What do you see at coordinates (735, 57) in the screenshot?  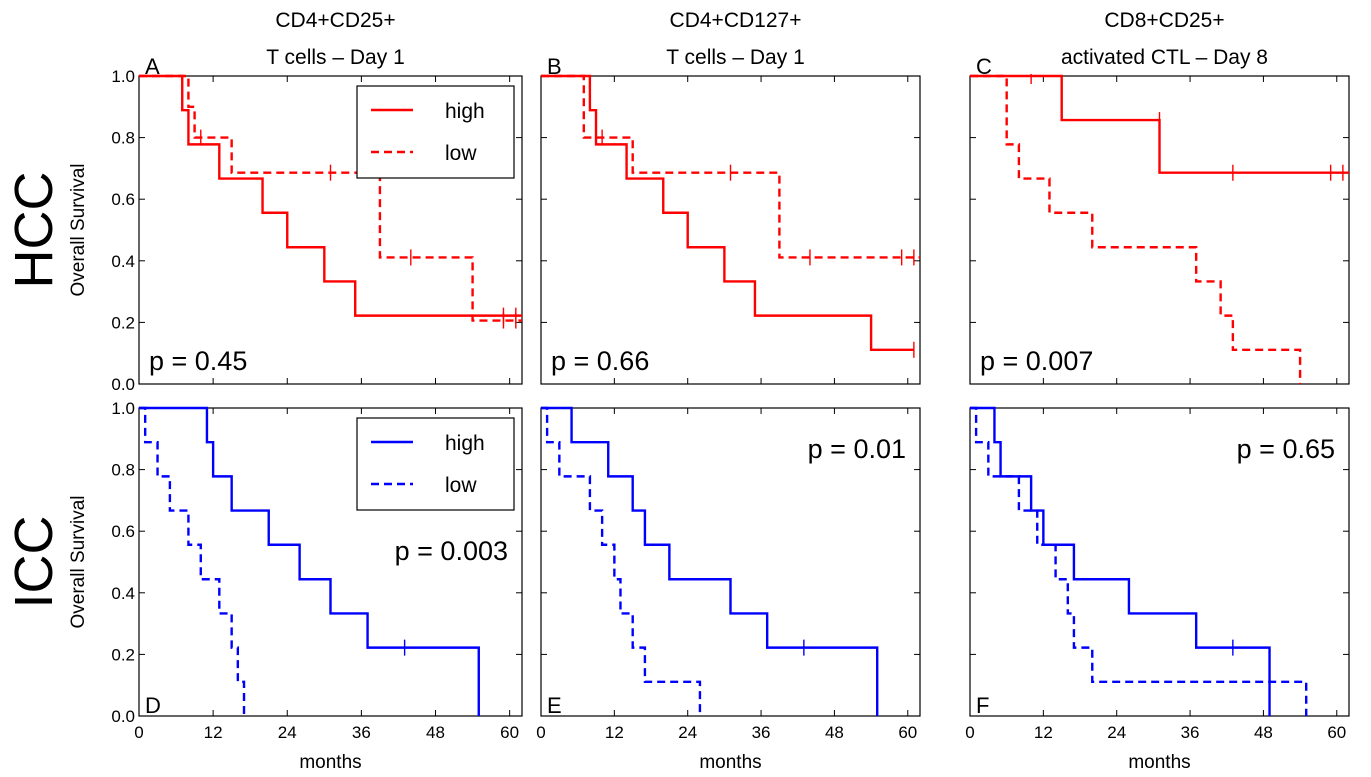 I see `column-title-2-line-2: T cells – Day 1` at bounding box center [735, 57].